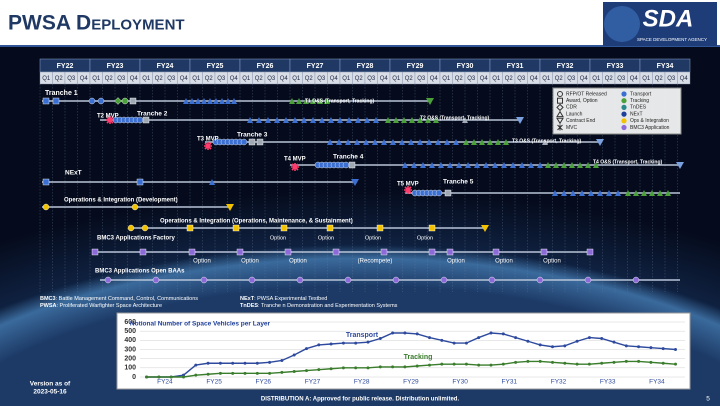 The height and width of the screenshot is (406, 720). I want to click on year-label: FY29, so click(415, 66).